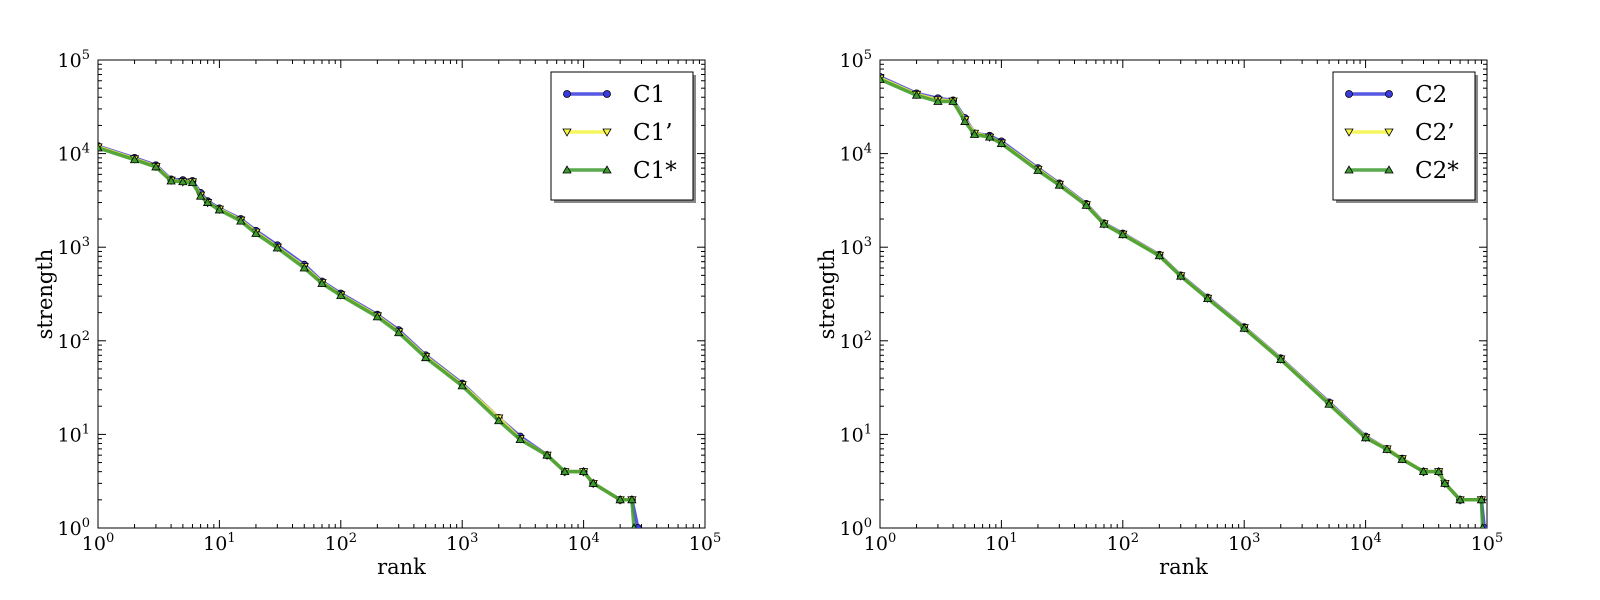 The image size is (1600, 600). Describe the element at coordinates (649, 95) in the screenshot. I see `legend-label: C1` at that location.